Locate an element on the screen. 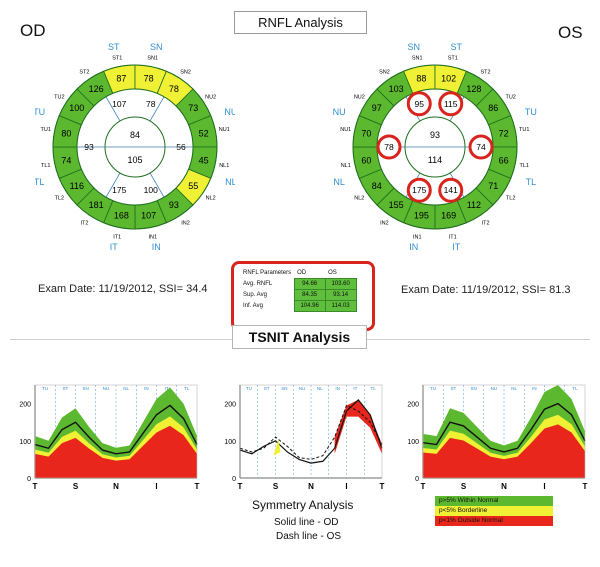 Image resolution: width=600 pixels, height=567 pixels. outer-sector-value: 181 is located at coordinates (96, 205).